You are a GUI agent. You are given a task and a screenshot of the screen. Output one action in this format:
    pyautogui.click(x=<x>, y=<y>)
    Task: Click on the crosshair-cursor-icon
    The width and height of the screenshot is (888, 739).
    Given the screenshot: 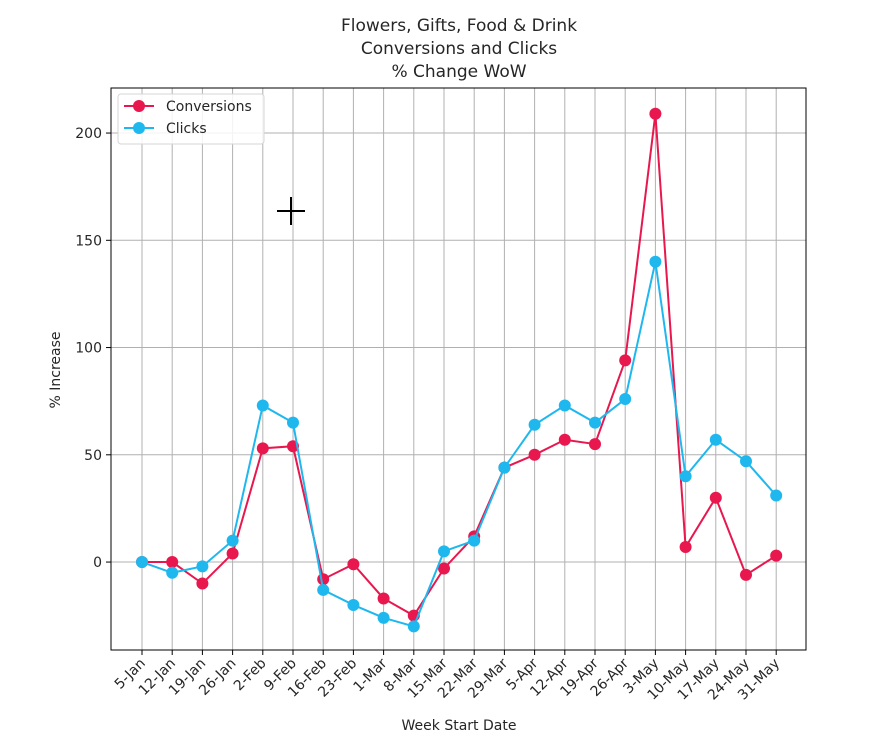 What is the action you would take?
    pyautogui.click(x=291, y=211)
    